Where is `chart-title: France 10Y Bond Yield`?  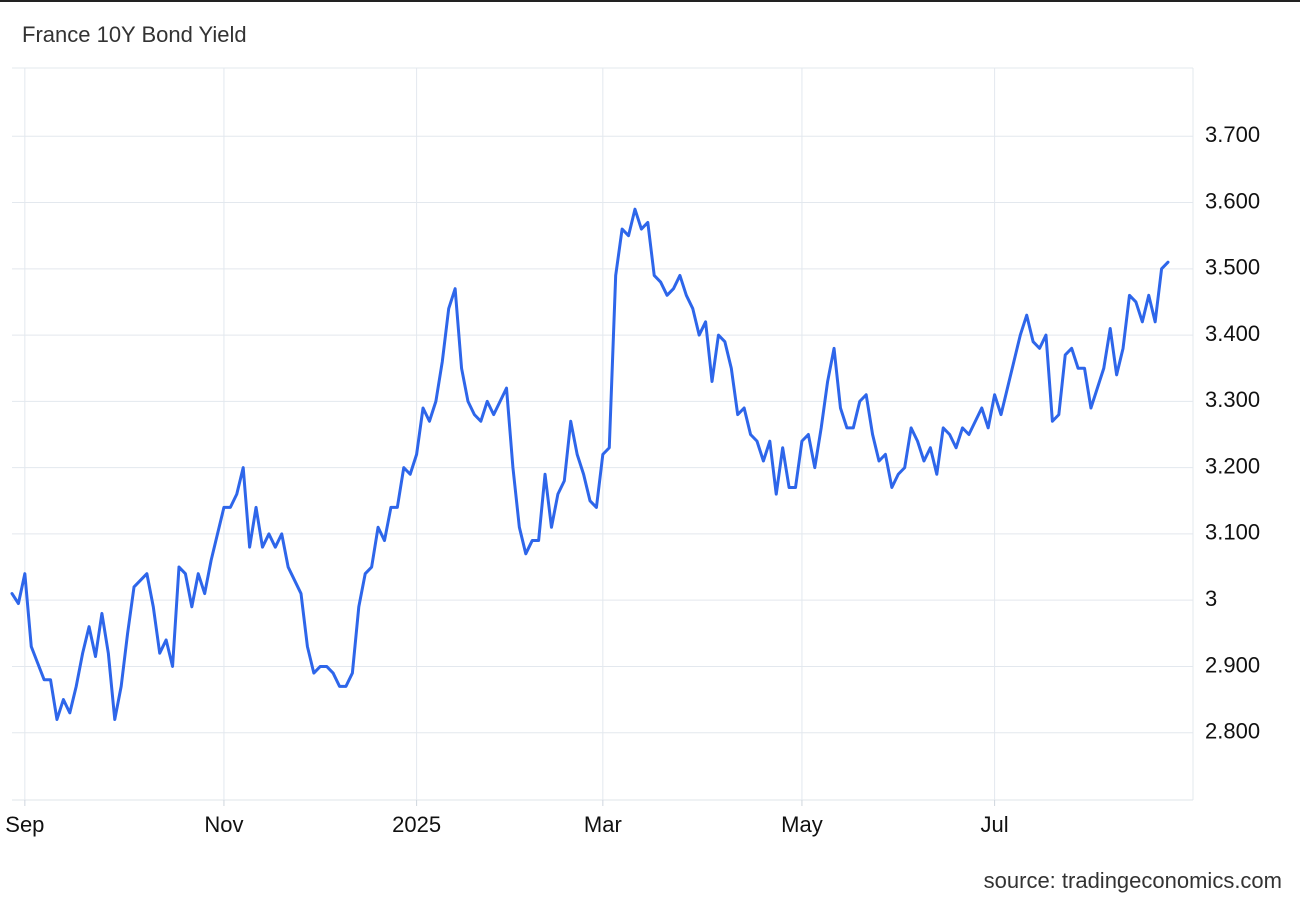
chart-title: France 10Y Bond Yield is located at coordinates (134, 34).